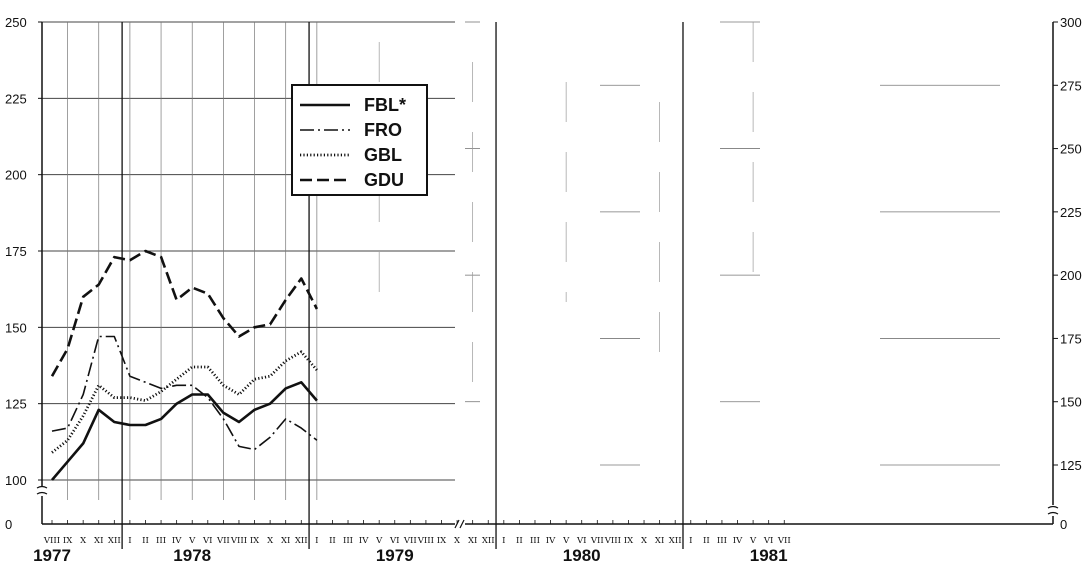 This screenshot has height=571, width=1089. What do you see at coordinates (16, 22) in the screenshot?
I see `left-tick-label: 250` at bounding box center [16, 22].